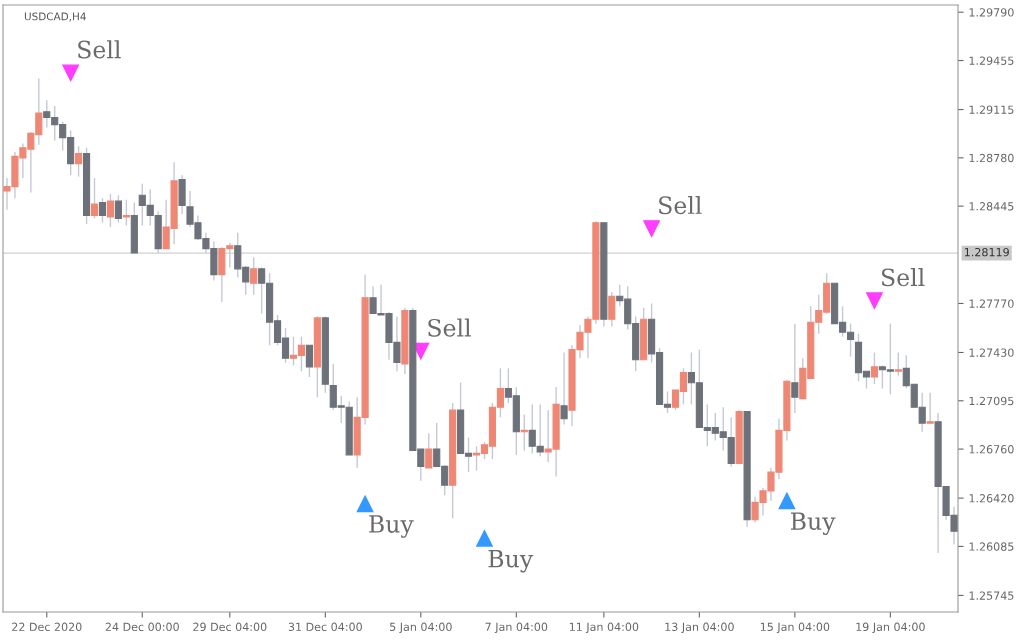 This screenshot has width=1024, height=641. What do you see at coordinates (991, 401) in the screenshot?
I see `y-tick-label: 1.27095` at bounding box center [991, 401].